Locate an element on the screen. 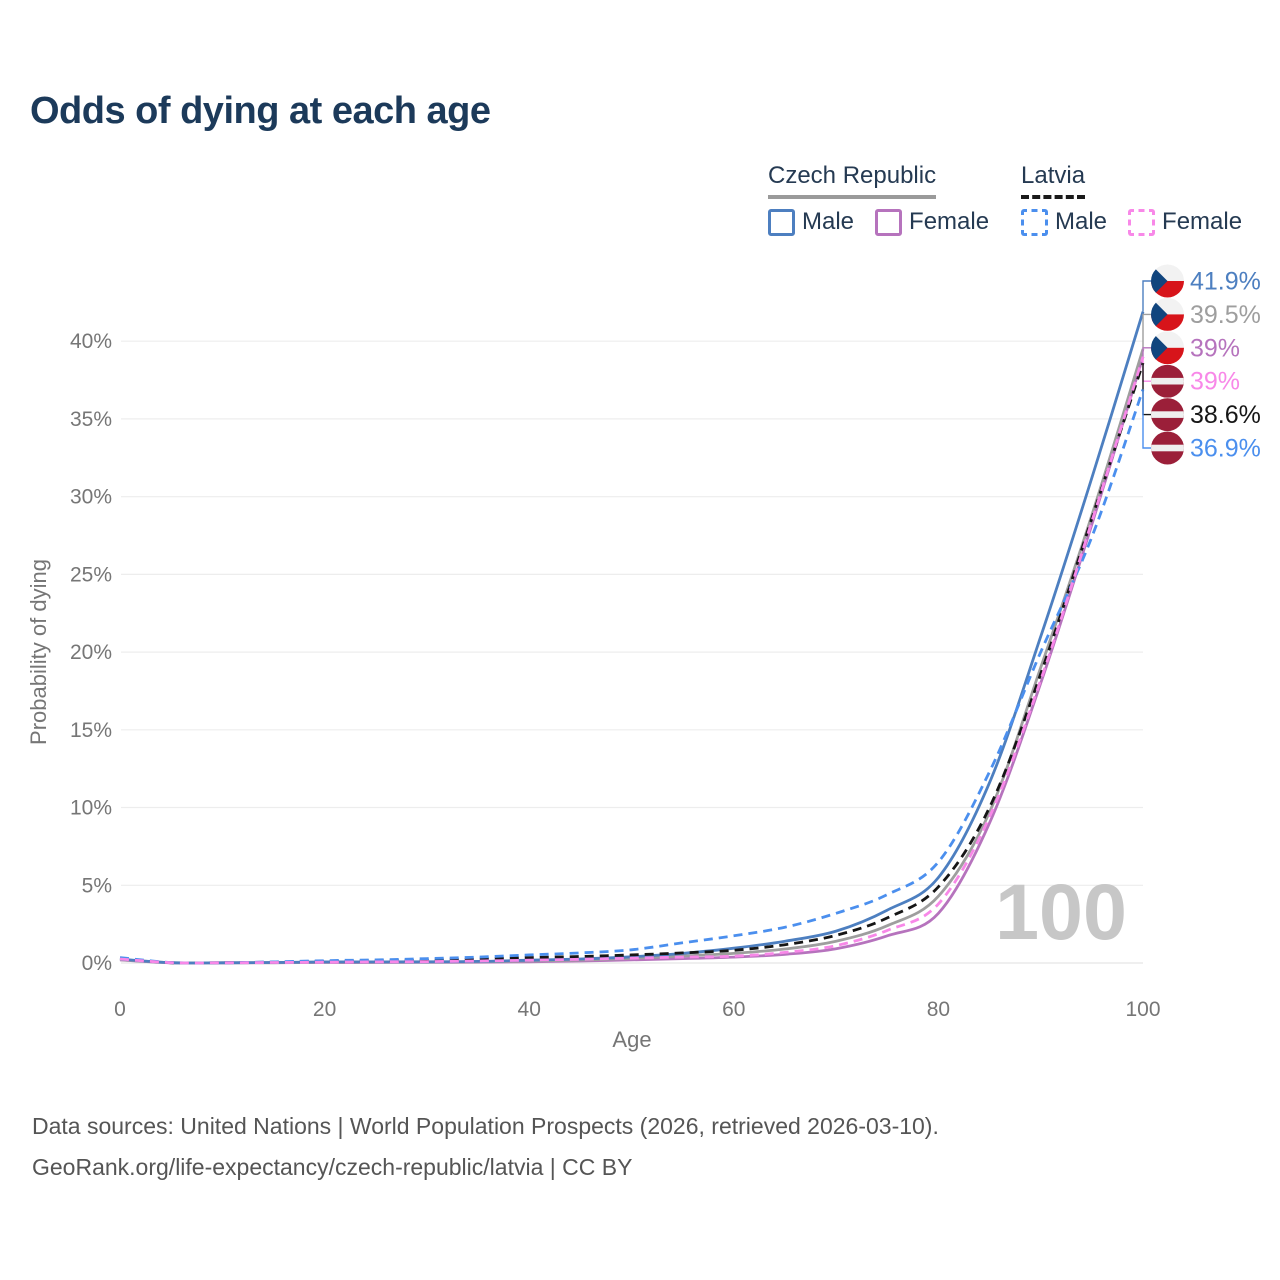 This screenshot has height=1280, width=1280. legend-item-czech-male: Male is located at coordinates (811, 222).